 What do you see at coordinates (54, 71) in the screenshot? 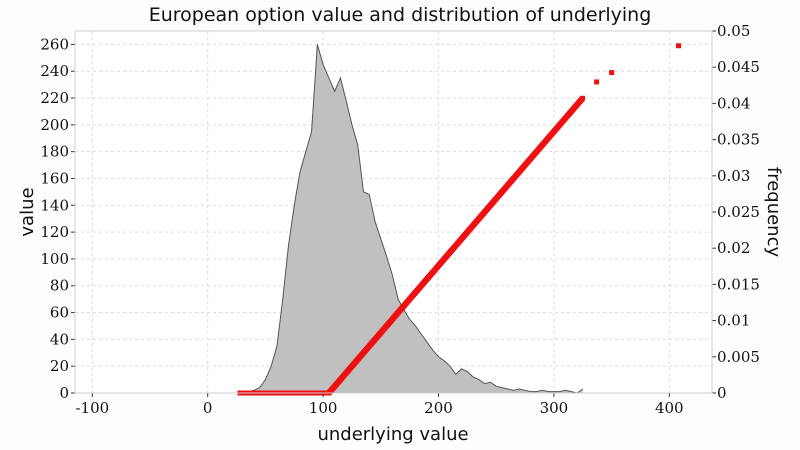
I see `y-tick-label: 240` at bounding box center [54, 71].